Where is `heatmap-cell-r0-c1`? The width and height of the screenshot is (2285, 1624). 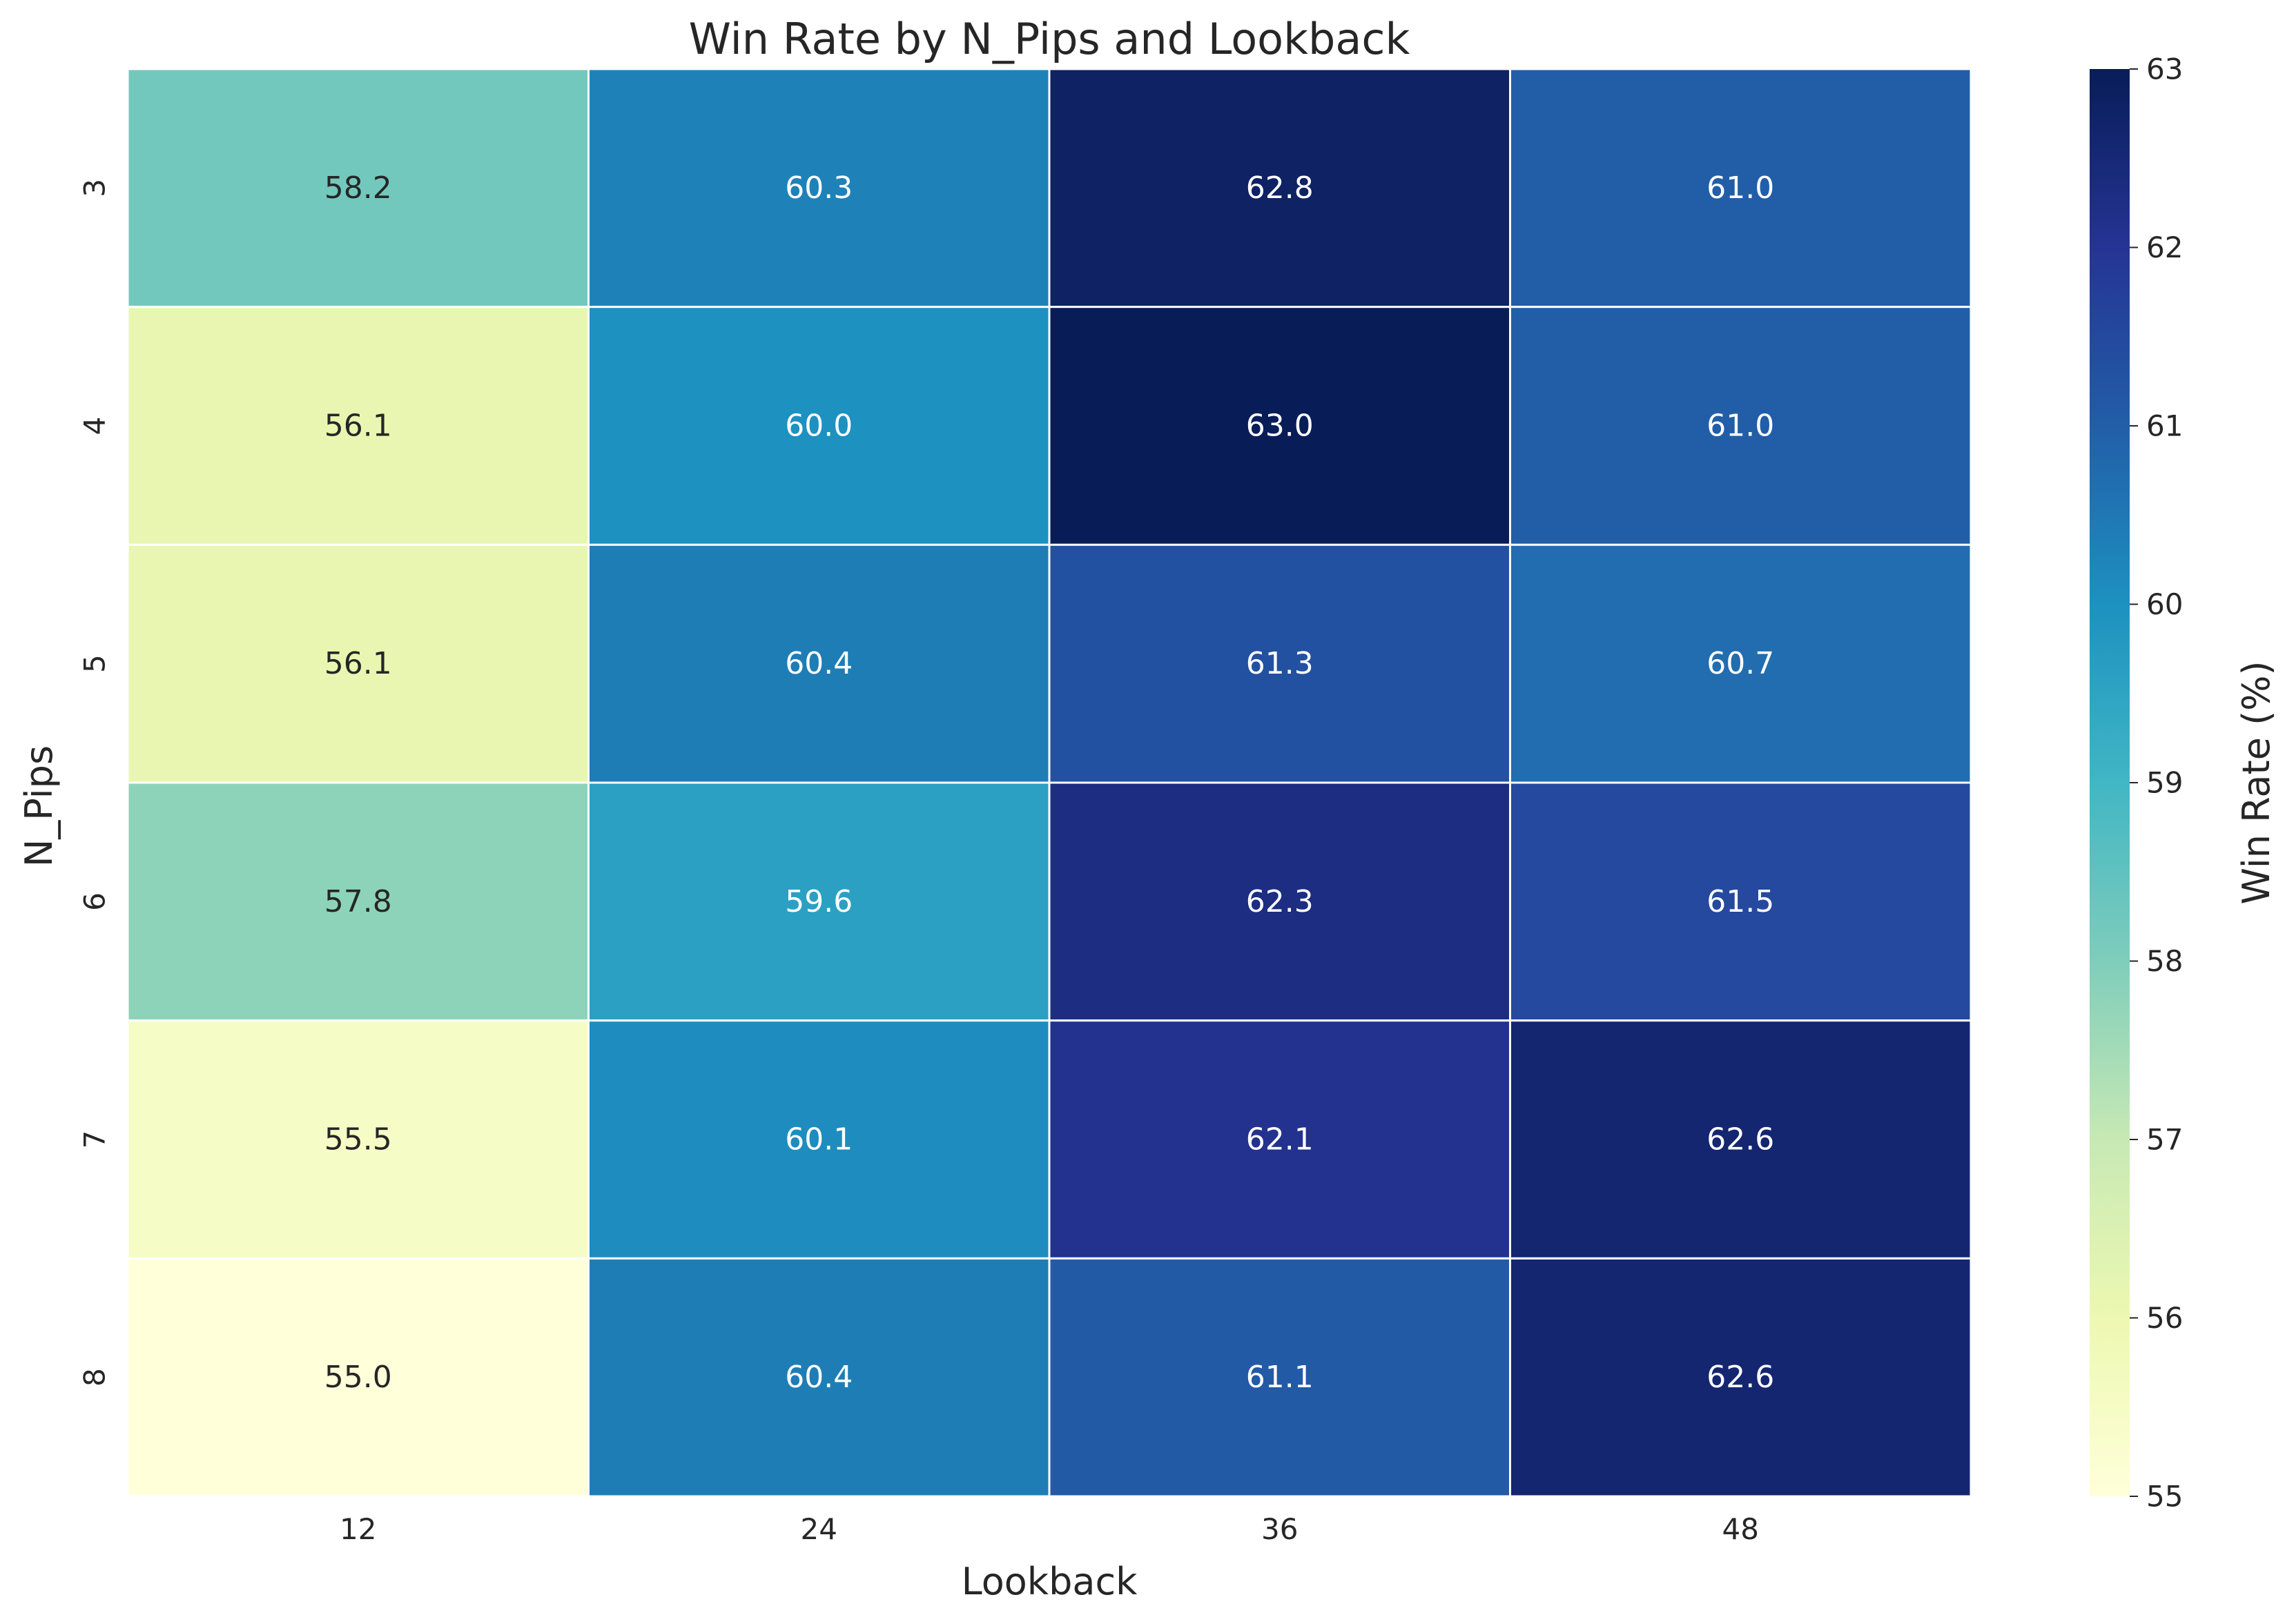
heatmap-cell-r0-c1 is located at coordinates (819, 189).